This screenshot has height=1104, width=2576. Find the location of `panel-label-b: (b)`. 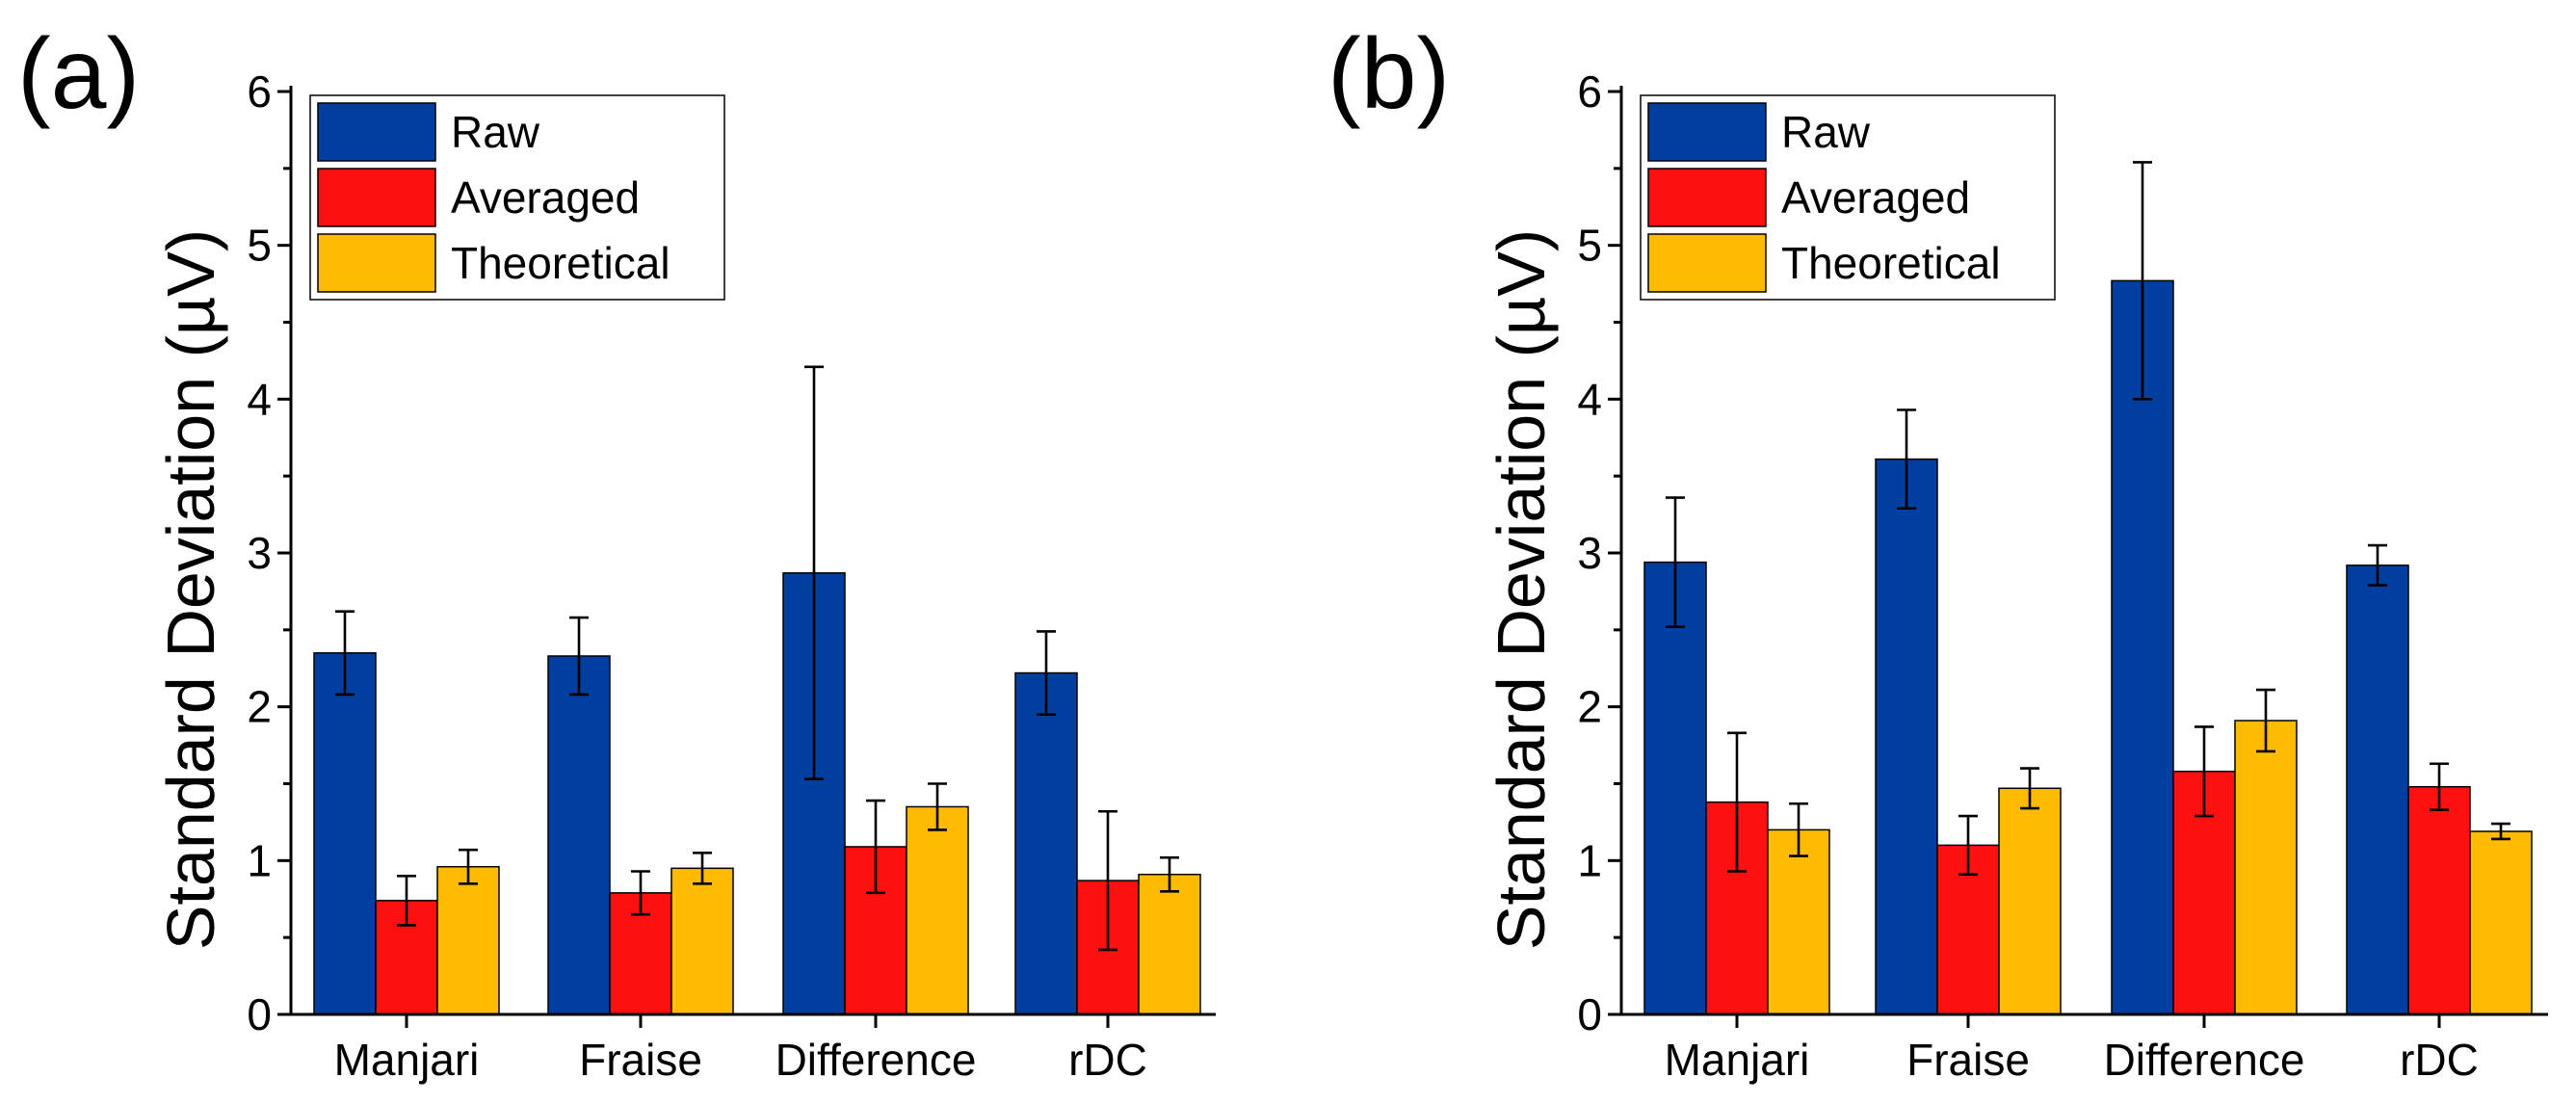

panel-label-b: (b) is located at coordinates (1389, 74).